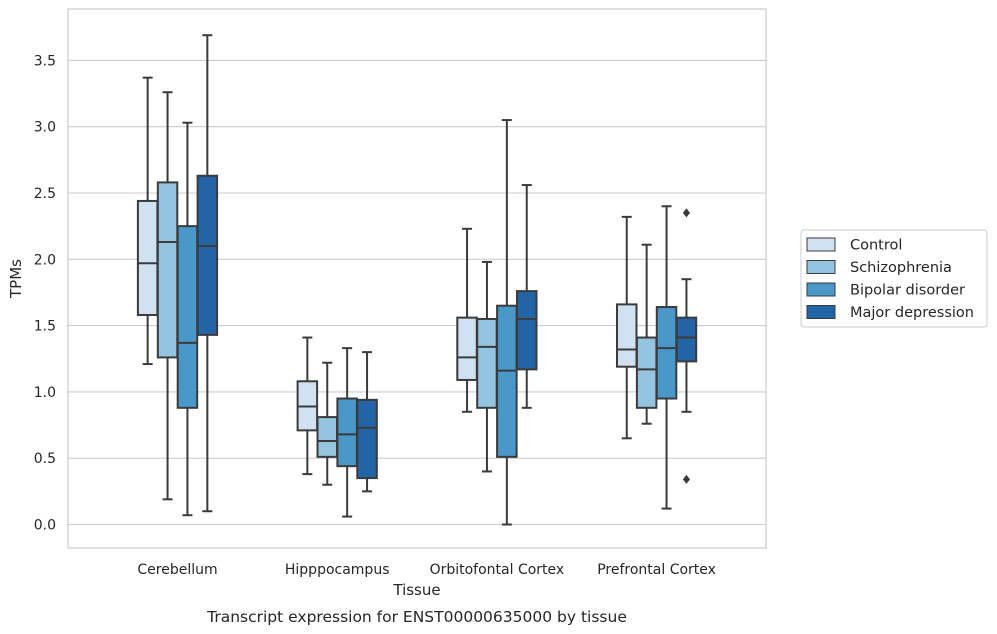 The image size is (997, 634). What do you see at coordinates (45, 293) in the screenshot?
I see `y-tick-labels: 0.0 0.5 1.0 1.5 2.0 2.5 3.0 3.5` at bounding box center [45, 293].